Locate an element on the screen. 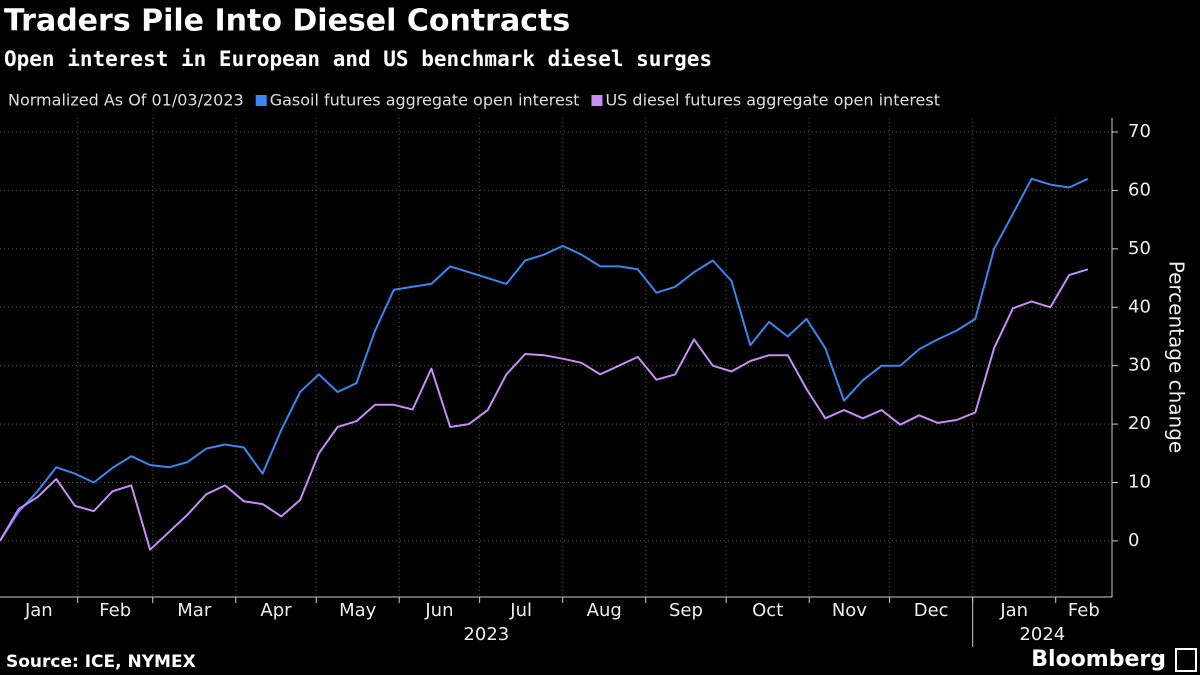  year-label: 2024 is located at coordinates (1042, 634).